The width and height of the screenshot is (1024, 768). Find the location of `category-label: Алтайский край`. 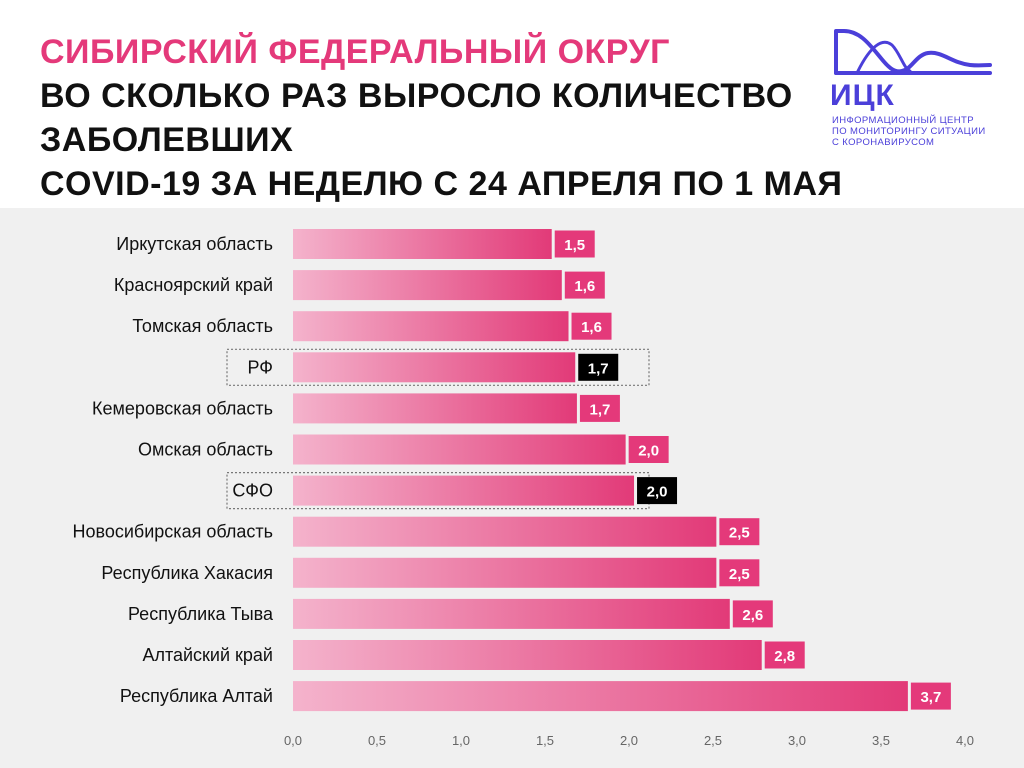

category-label: Алтайский край is located at coordinates (207, 655).